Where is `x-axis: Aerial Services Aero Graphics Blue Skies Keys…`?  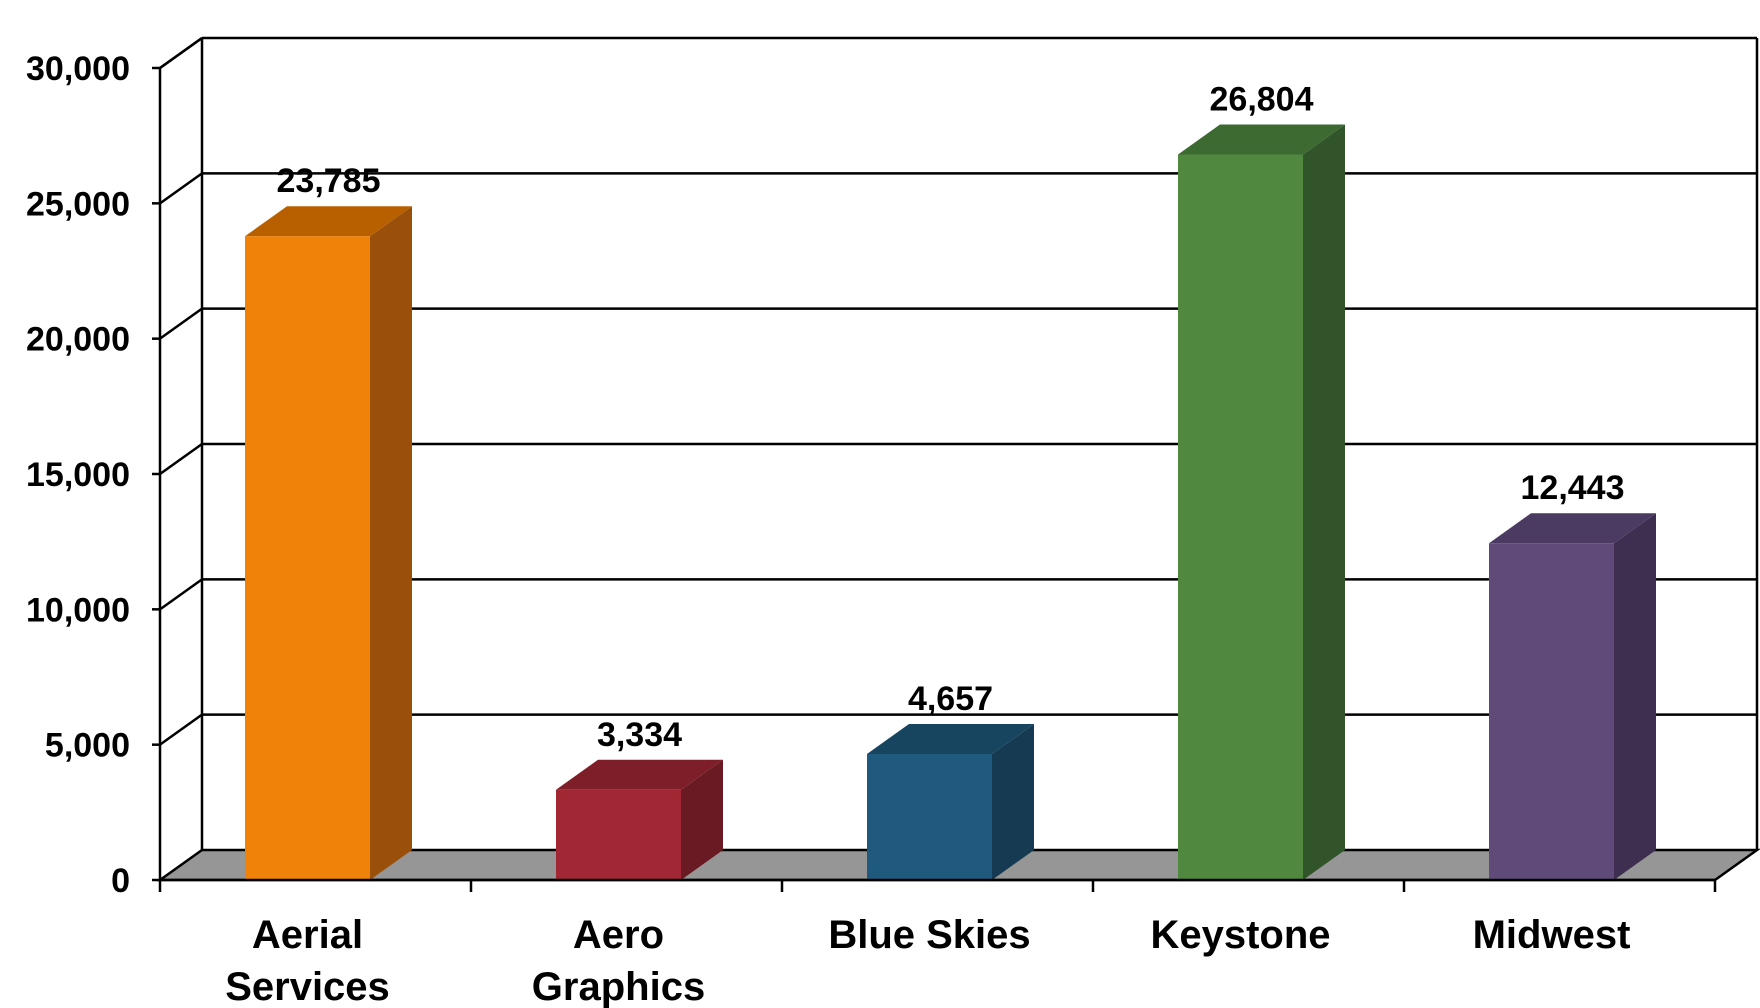 x-axis: Aerial Services Aero Graphics Blue Skies Keys… is located at coordinates (937, 943).